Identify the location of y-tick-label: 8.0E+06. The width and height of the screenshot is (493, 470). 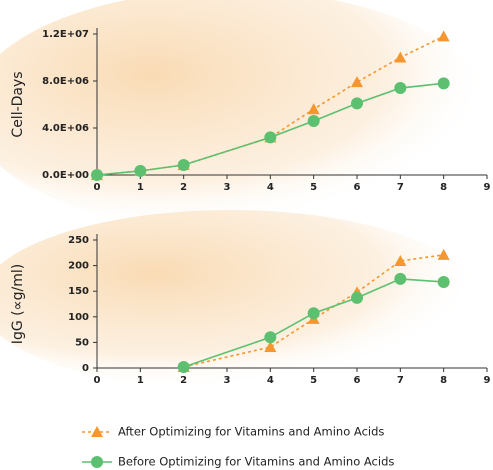
(65, 81).